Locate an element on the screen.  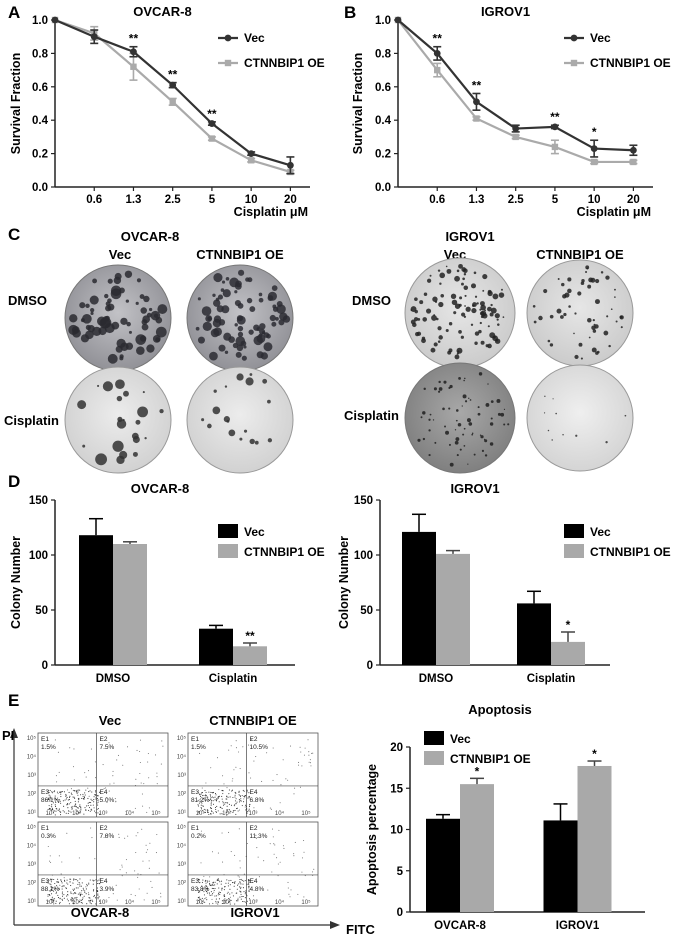
legend-marker-vec is located at coordinates (574, 38).